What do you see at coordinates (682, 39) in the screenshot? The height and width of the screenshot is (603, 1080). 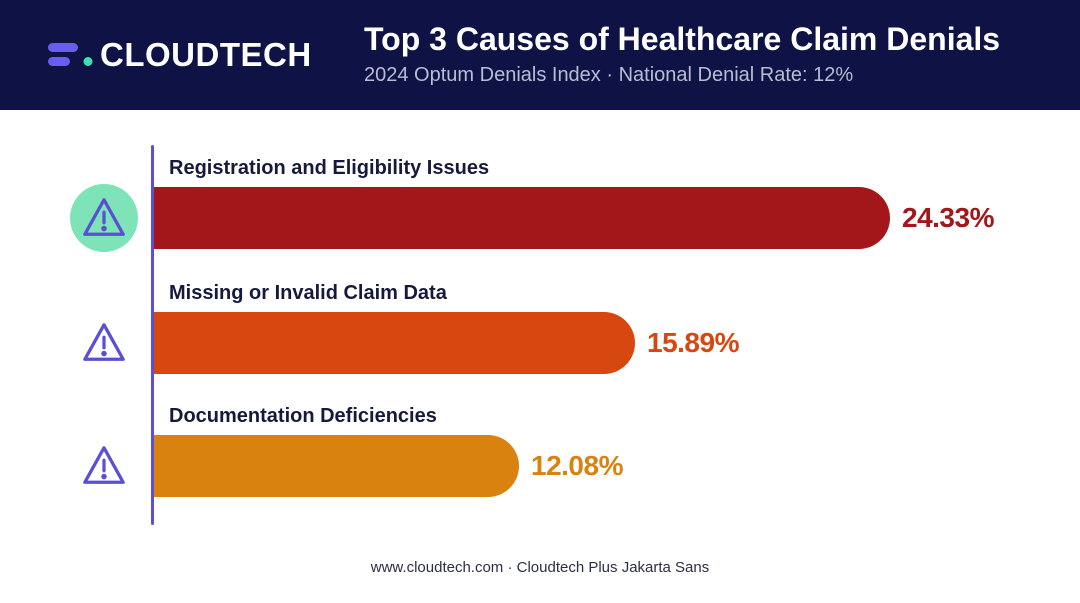 I see `chart-title: Top 3 Causes of Healthcare Claim Denials` at bounding box center [682, 39].